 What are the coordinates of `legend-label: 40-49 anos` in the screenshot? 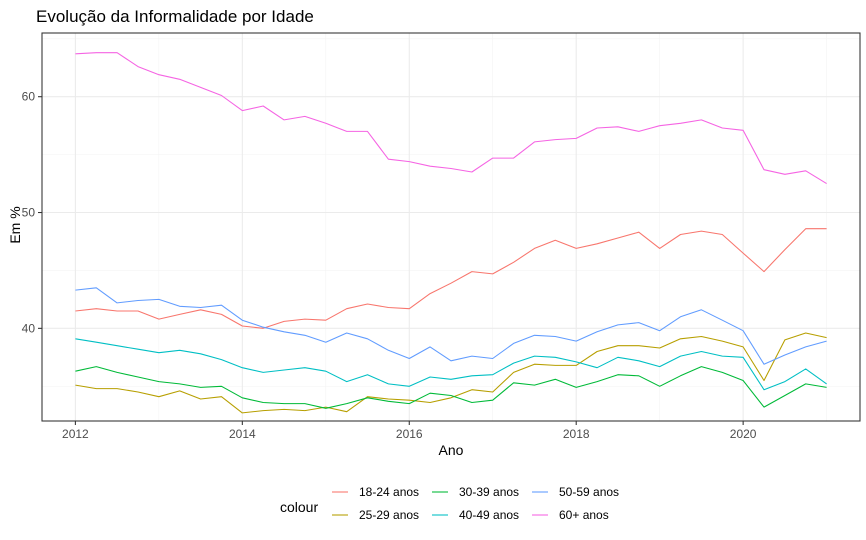 It's located at (489, 515).